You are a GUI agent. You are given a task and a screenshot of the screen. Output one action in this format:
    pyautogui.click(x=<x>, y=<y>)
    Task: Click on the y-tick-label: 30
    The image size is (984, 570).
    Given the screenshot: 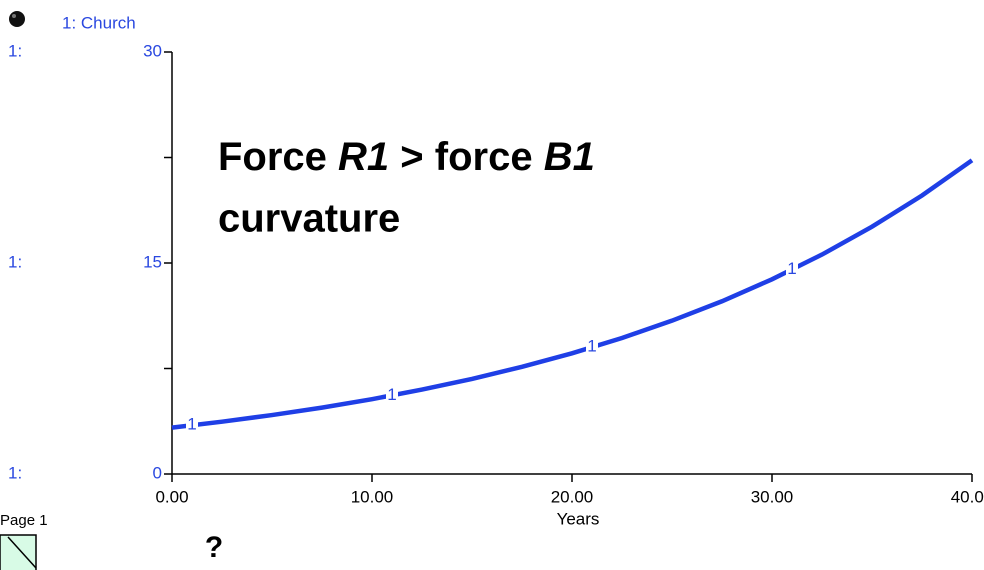 What is the action you would take?
    pyautogui.click(x=152, y=50)
    